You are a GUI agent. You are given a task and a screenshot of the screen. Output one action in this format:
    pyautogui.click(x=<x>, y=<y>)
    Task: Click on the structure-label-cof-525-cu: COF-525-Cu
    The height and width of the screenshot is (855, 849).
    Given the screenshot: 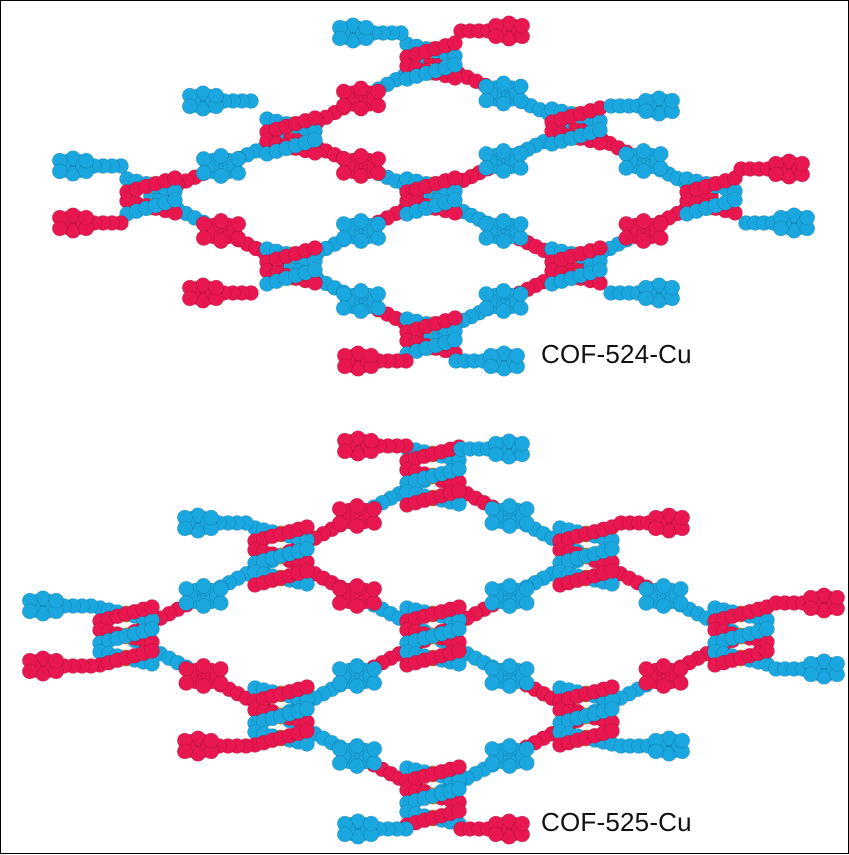 What is the action you would take?
    pyautogui.click(x=616, y=822)
    